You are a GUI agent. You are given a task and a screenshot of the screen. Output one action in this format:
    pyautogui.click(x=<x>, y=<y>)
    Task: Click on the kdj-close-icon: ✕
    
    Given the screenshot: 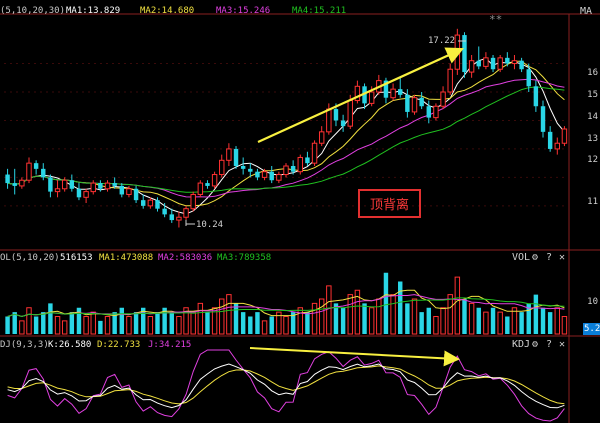 What is the action you would take?
    pyautogui.click(x=562, y=344)
    